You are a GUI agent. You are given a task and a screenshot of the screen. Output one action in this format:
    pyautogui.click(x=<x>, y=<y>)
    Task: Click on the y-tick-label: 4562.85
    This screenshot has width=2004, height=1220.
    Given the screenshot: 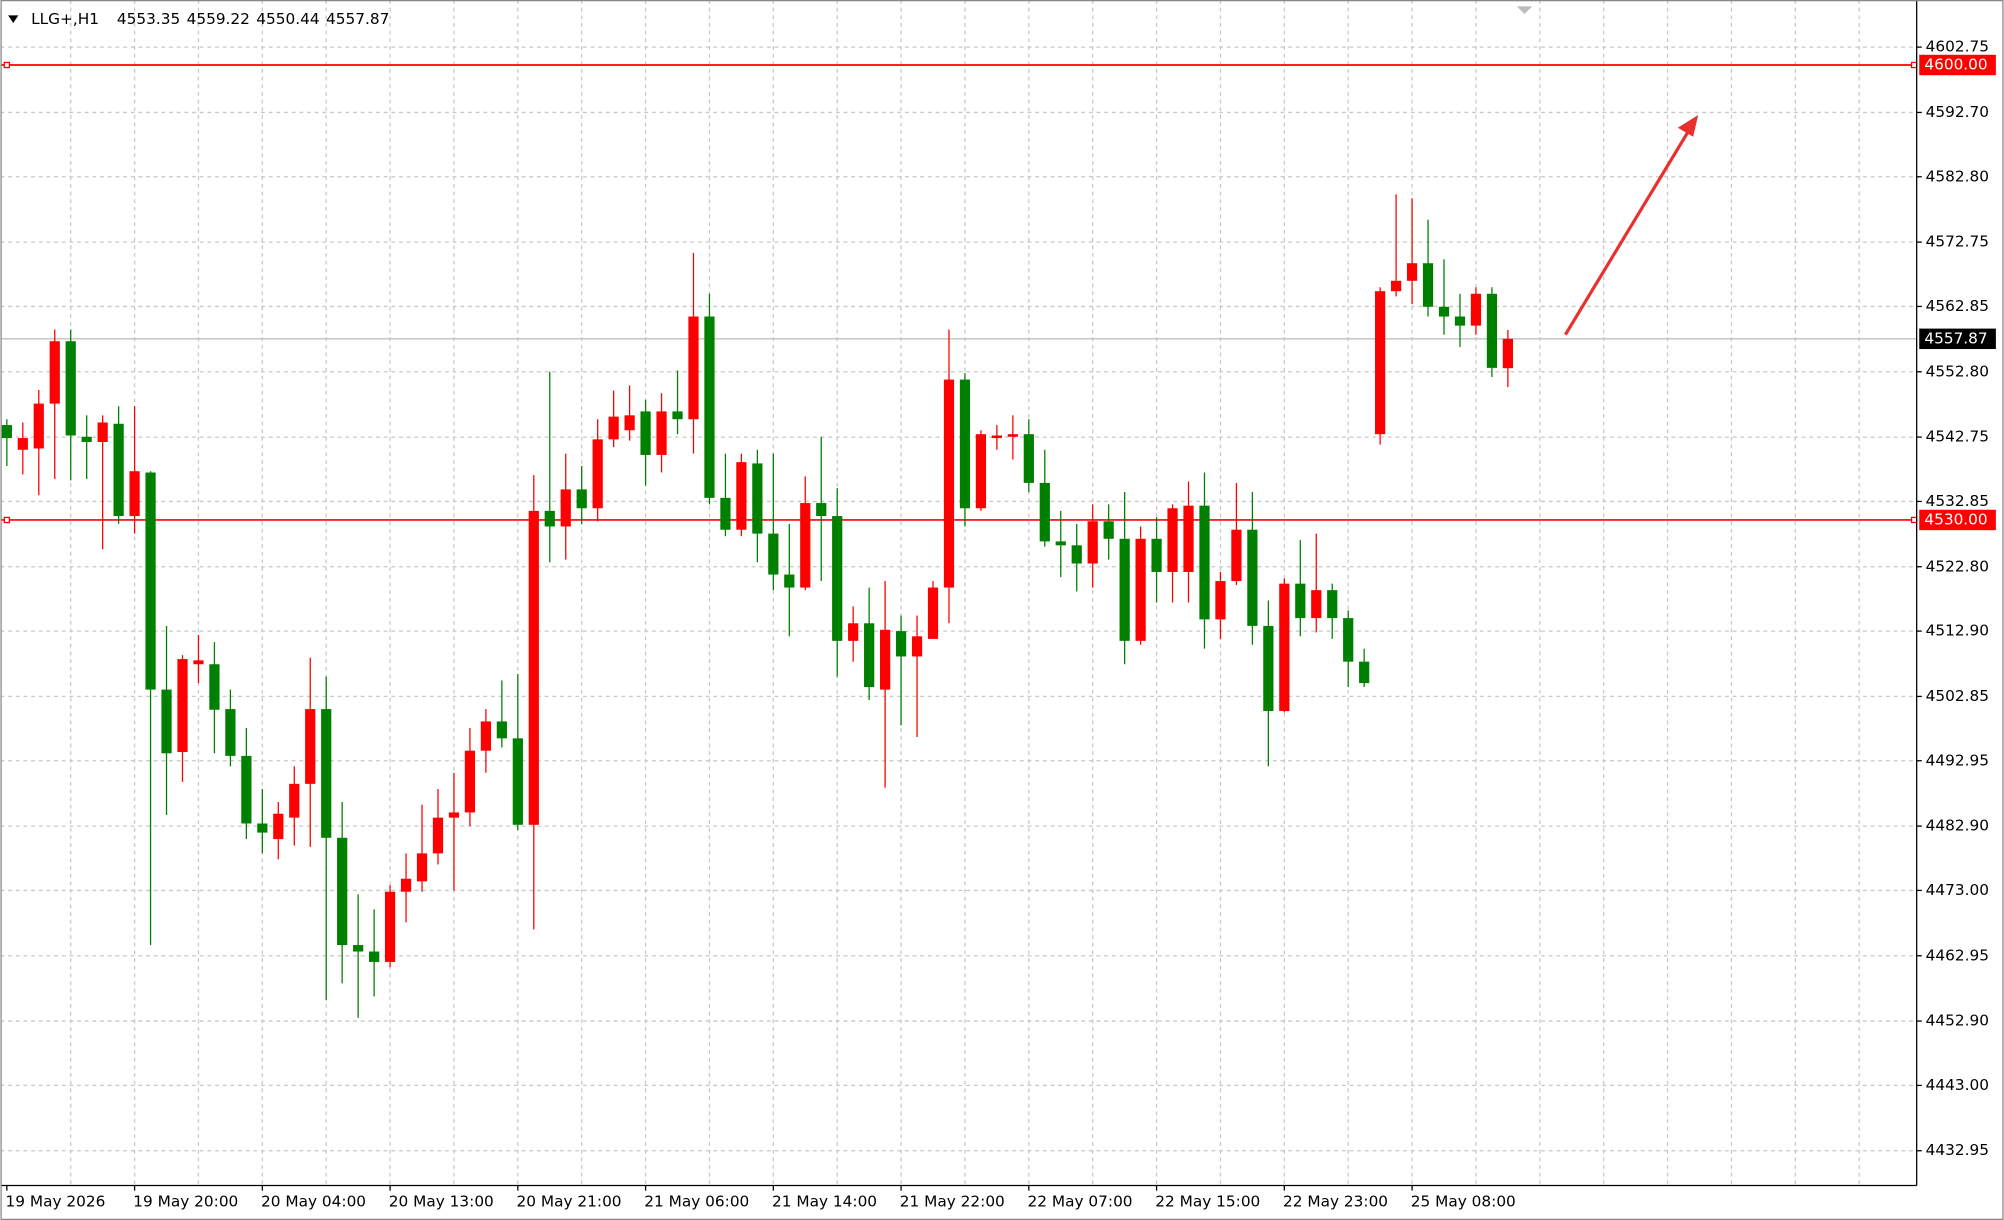 What is the action you would take?
    pyautogui.click(x=1957, y=306)
    